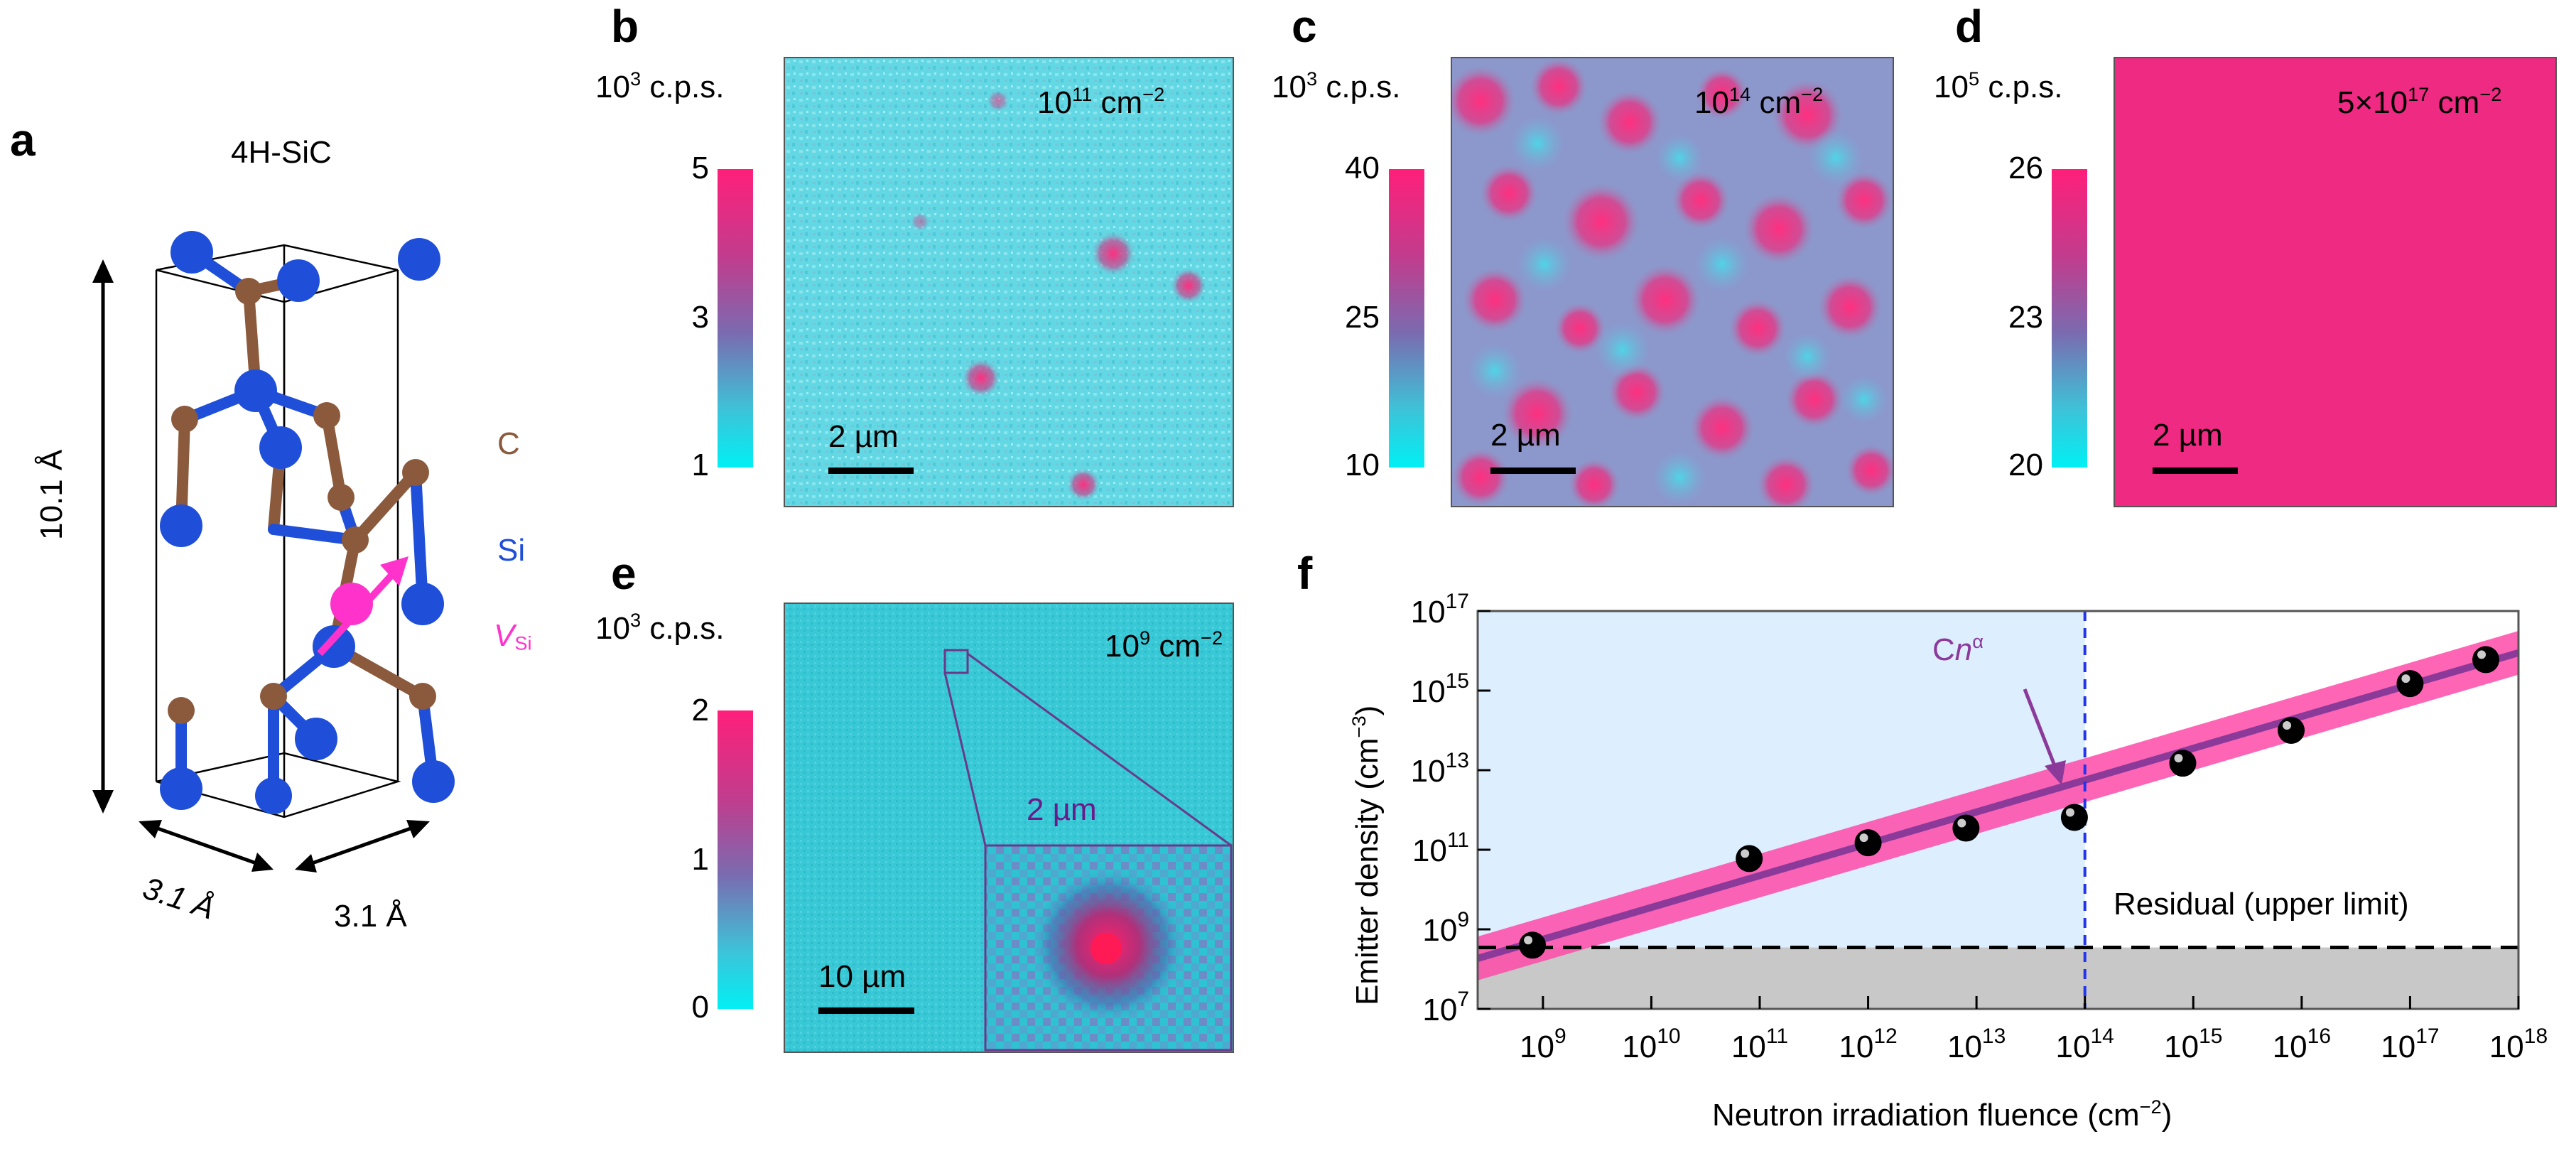 This screenshot has width=2576, height=1151. I want to click on panel-d-scalebar, so click(2195, 471).